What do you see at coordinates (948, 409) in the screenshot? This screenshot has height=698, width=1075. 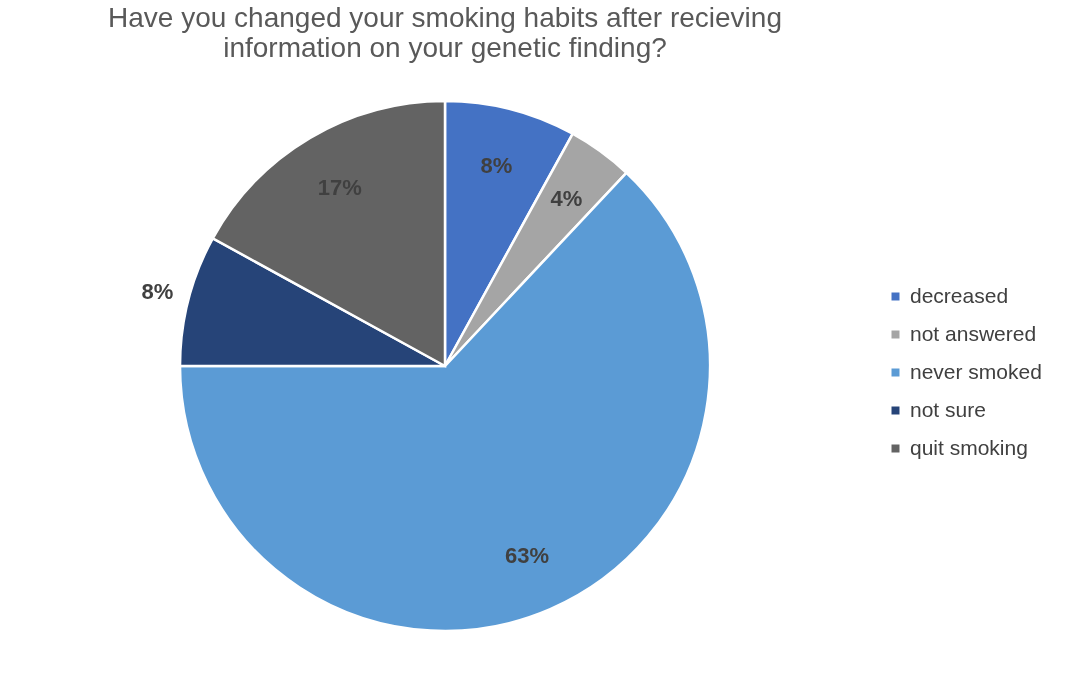 I see `legend-label: not sure` at bounding box center [948, 409].